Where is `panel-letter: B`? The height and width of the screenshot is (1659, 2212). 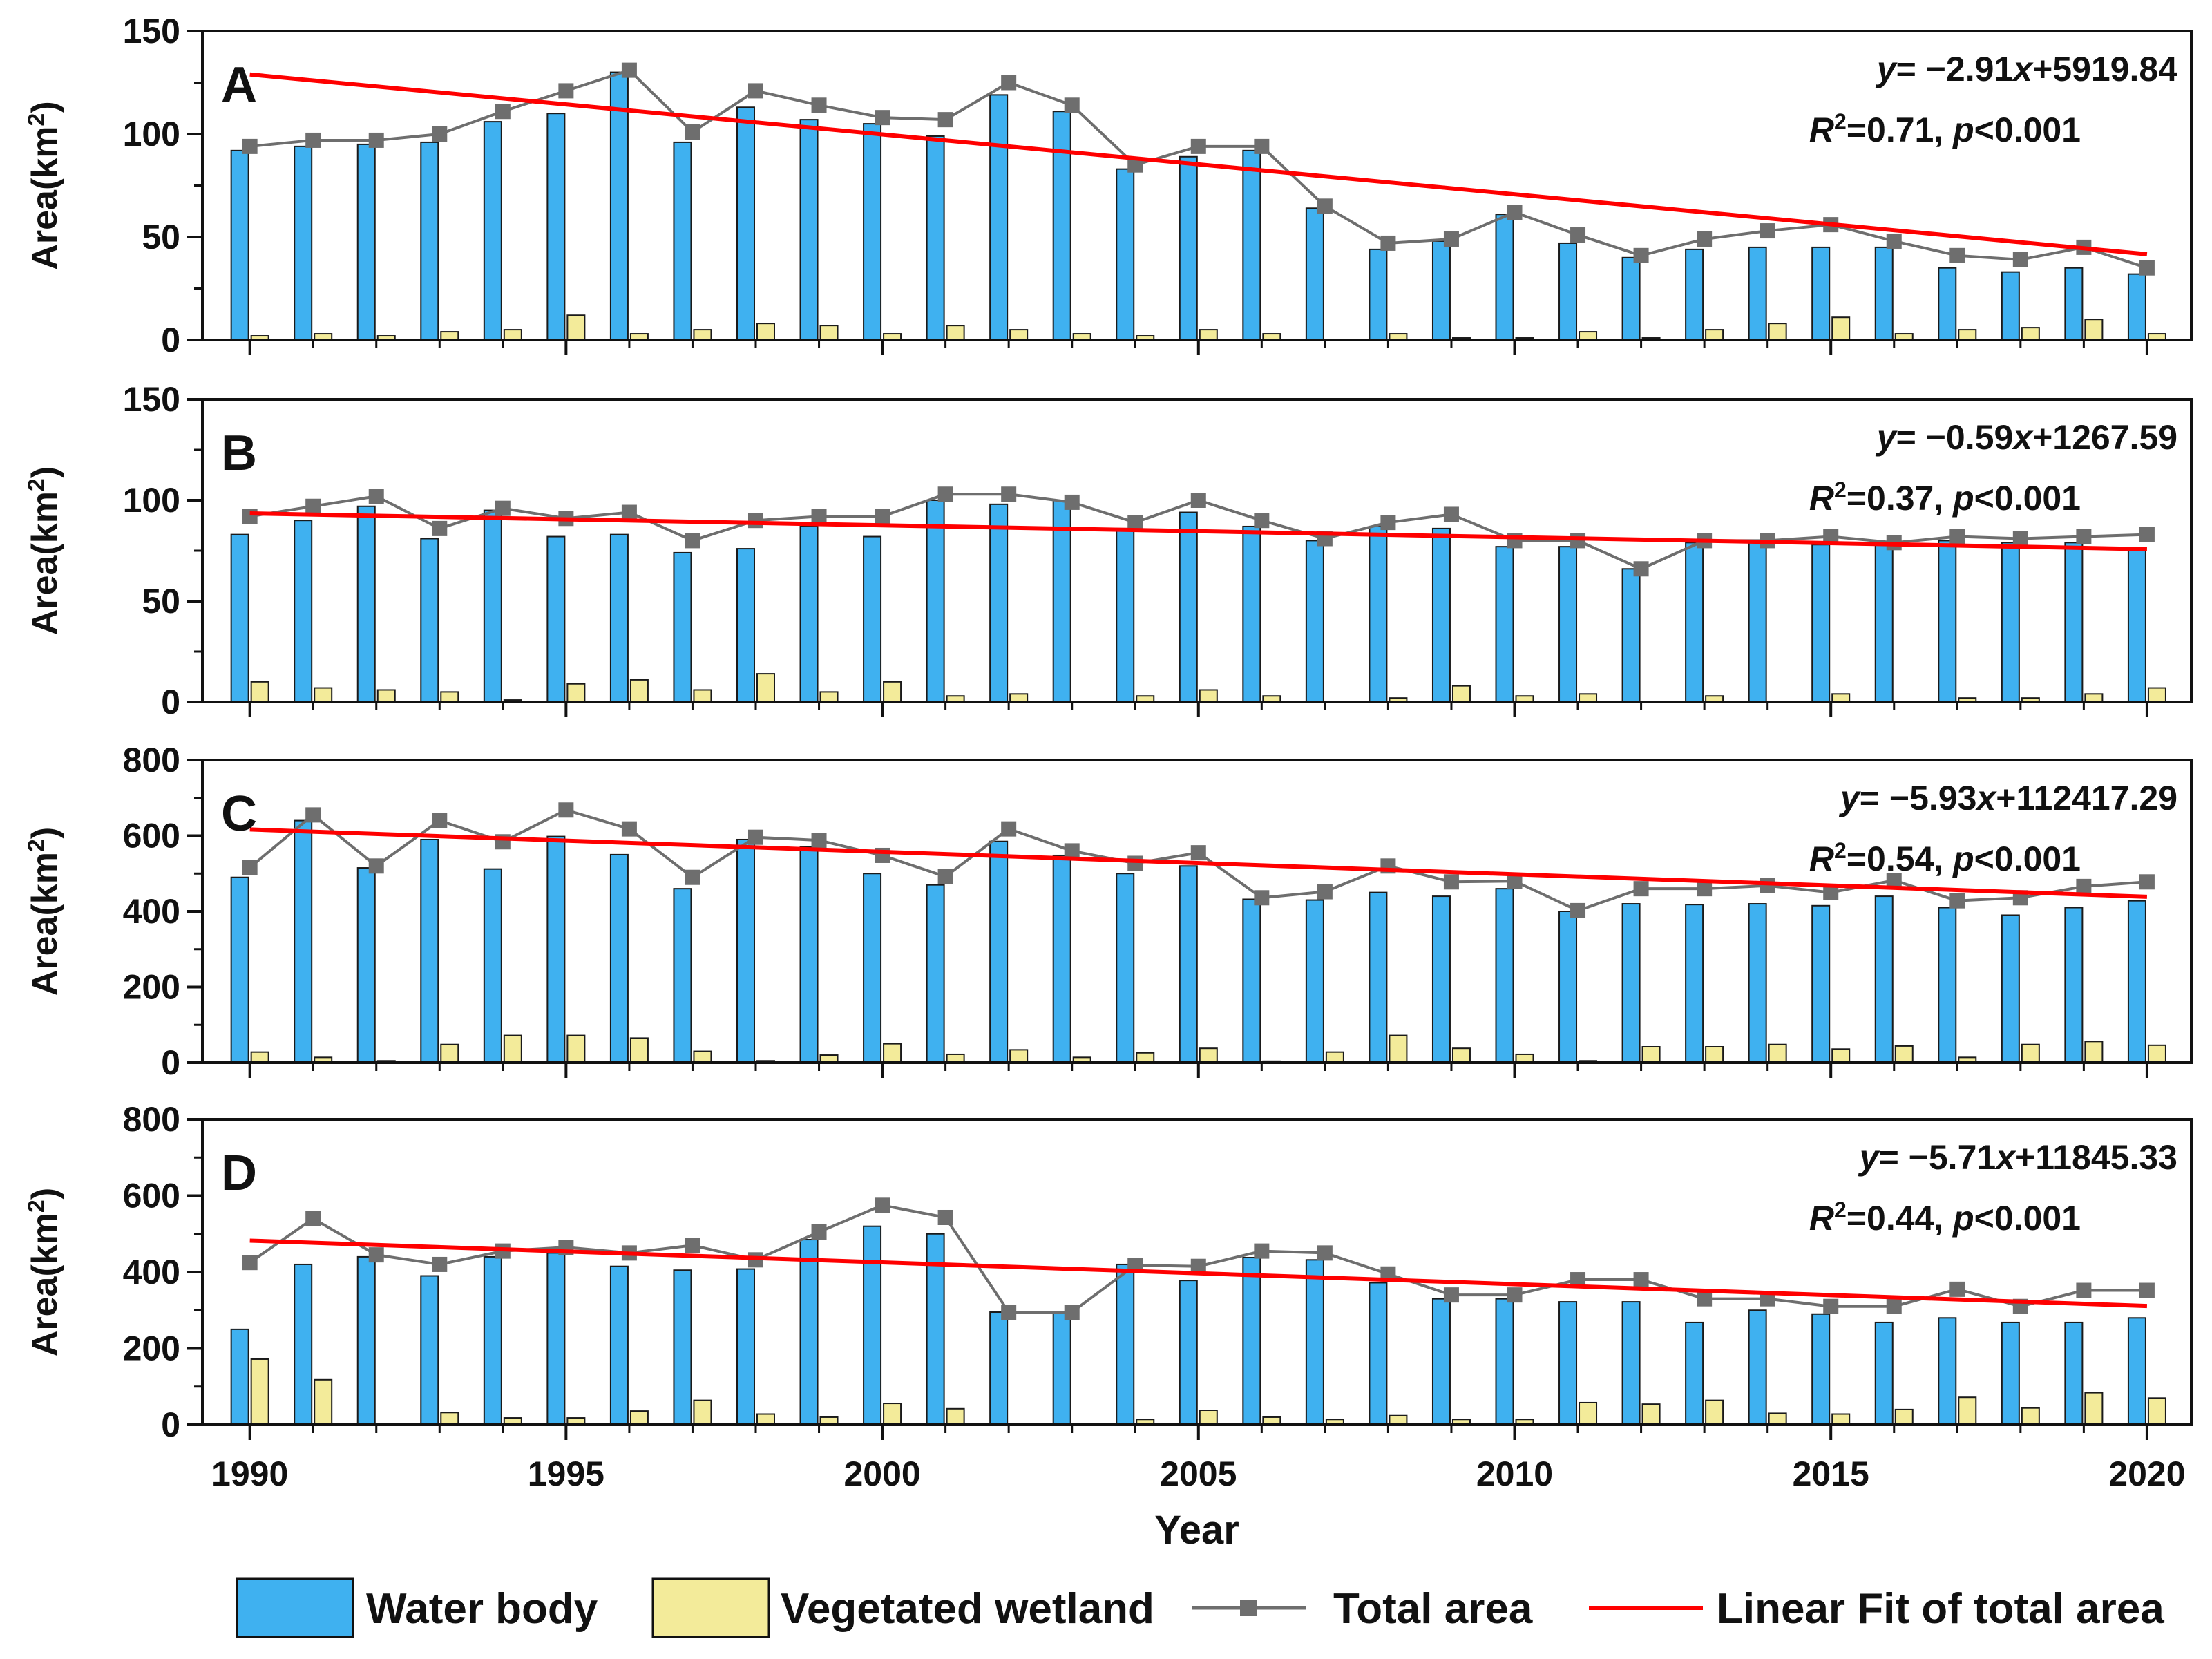 panel-letter: B is located at coordinates (239, 453).